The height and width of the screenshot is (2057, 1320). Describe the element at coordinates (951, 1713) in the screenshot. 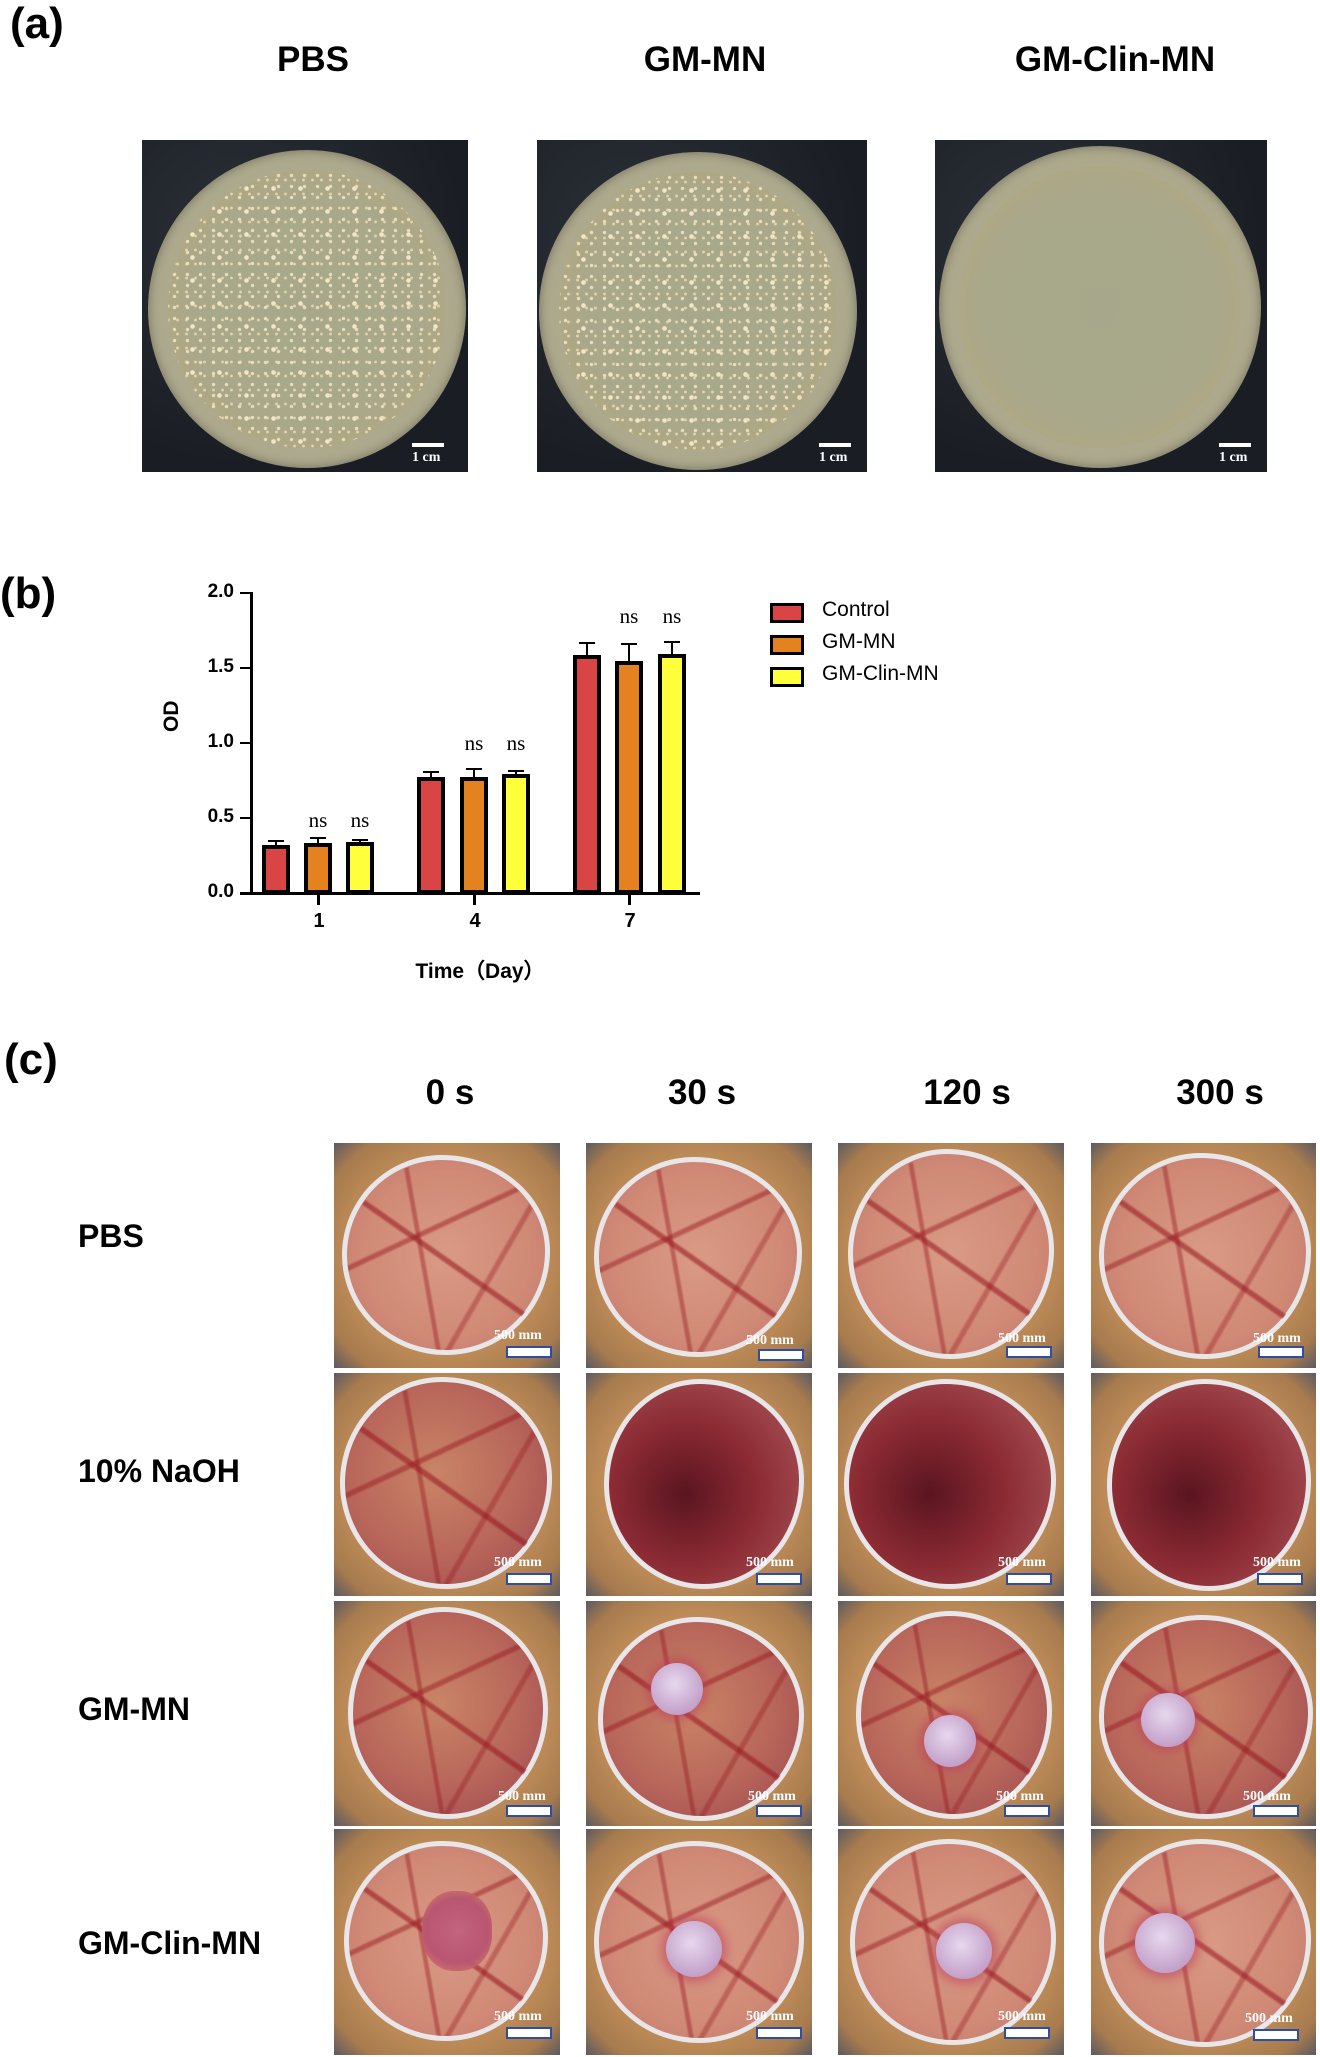

I see `cam-image-gm-mn-120s: 500 mm` at that location.